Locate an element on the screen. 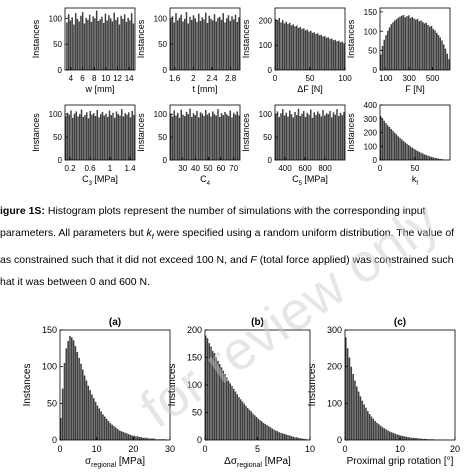  y-tick-label: 300 is located at coordinates (334, 330).